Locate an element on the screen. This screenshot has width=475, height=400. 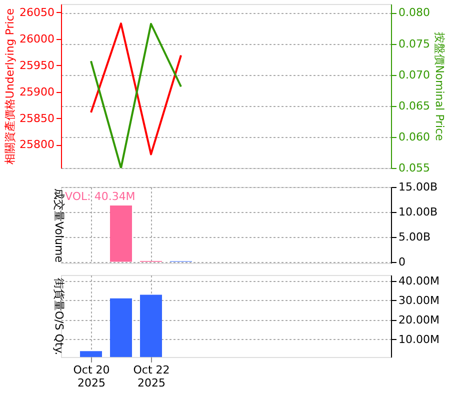
y-axis-title: 成交量Volume is located at coordinates (59, 225).